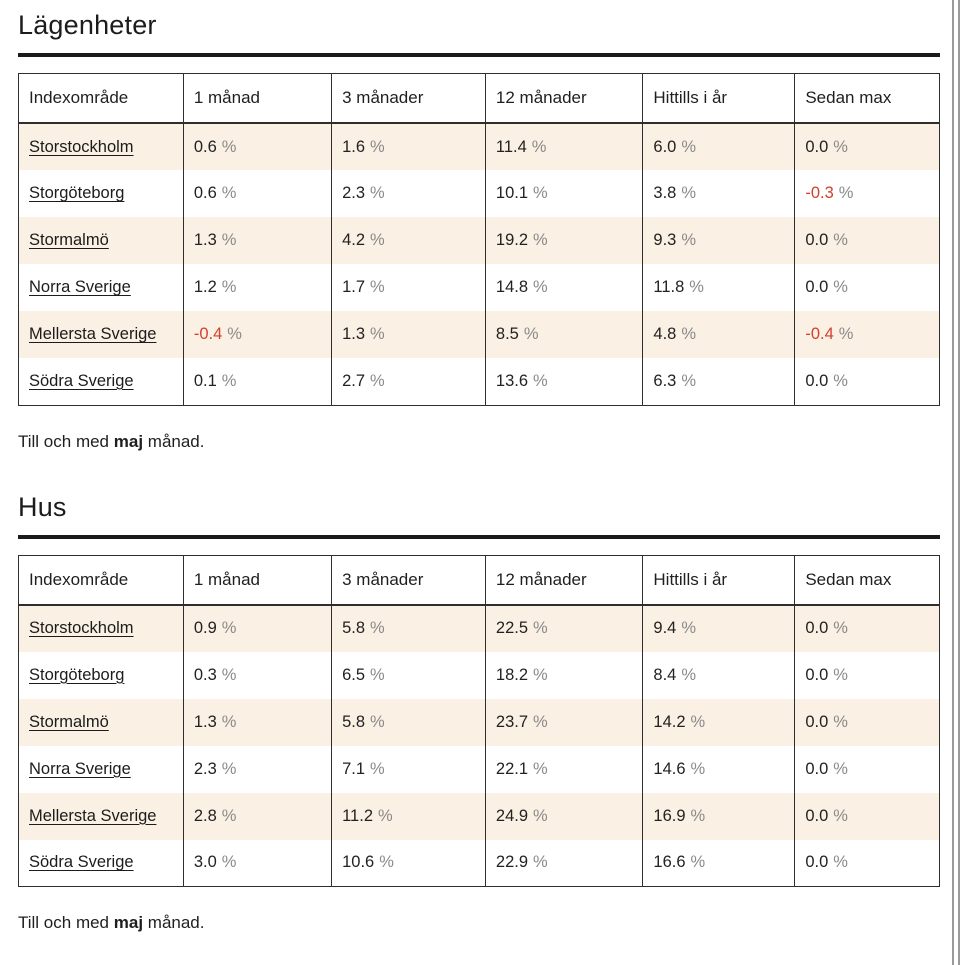  What do you see at coordinates (563, 334) in the screenshot?
I see `value-12-months: 8.5%` at bounding box center [563, 334].